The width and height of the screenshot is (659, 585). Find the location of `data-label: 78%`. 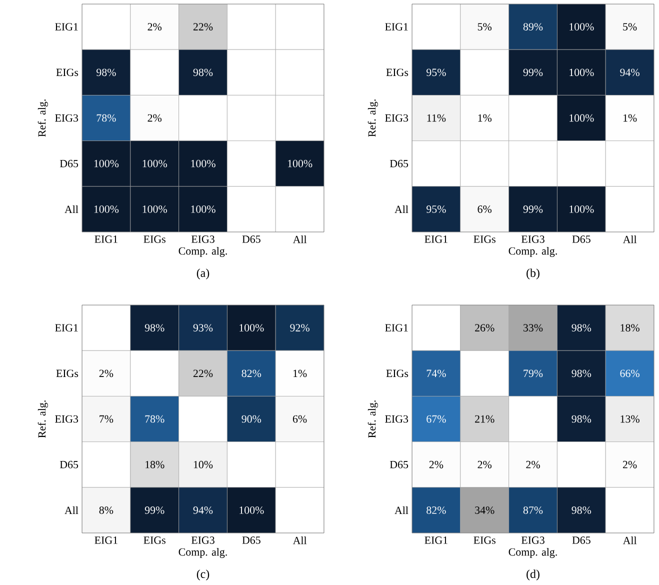

data-label: 78% is located at coordinates (106, 118).